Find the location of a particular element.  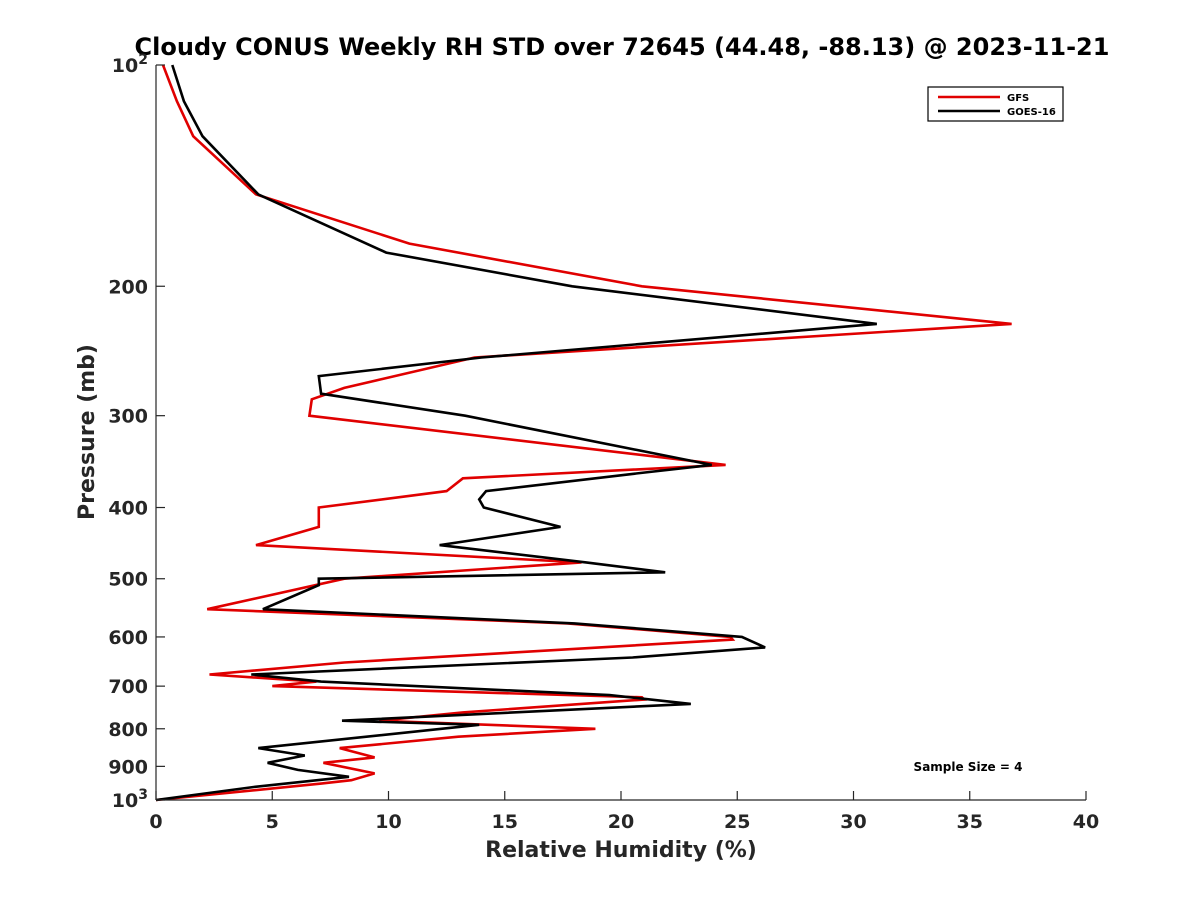

x-tick-label: 0 is located at coordinates (155, 822).